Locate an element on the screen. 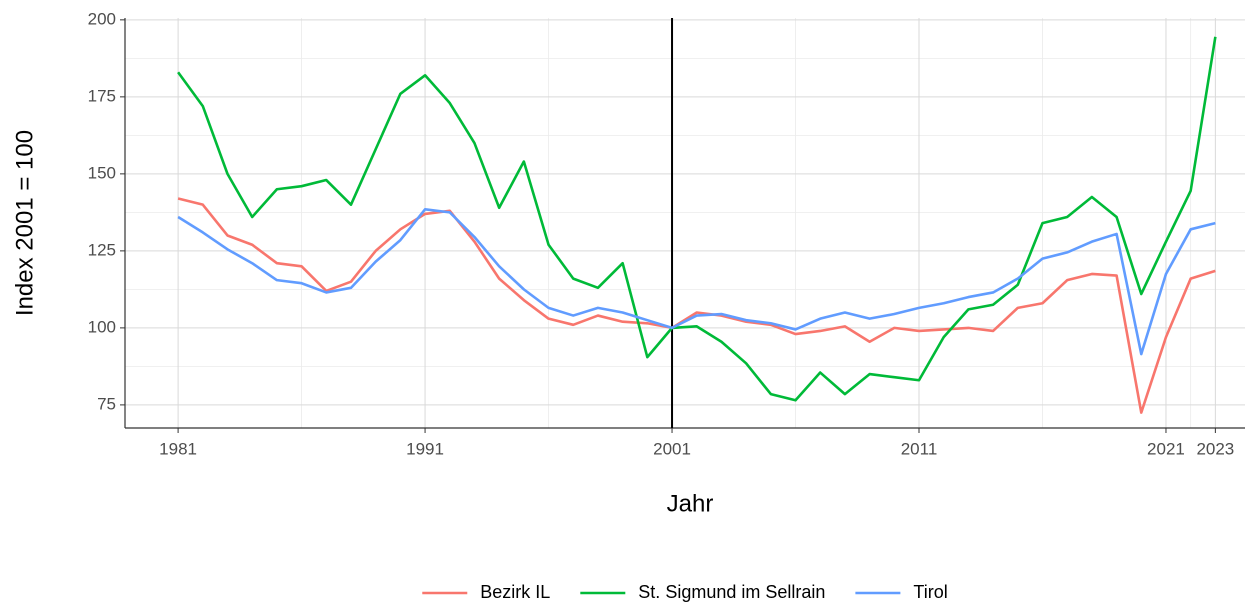  legend-label: St. Sigmund im Sellrain is located at coordinates (731, 592).